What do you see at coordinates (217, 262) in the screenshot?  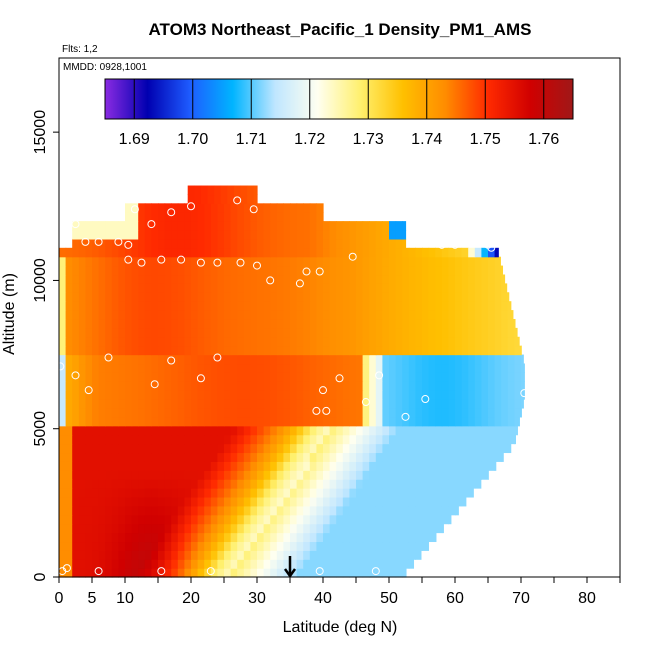 I see `sample-point` at bounding box center [217, 262].